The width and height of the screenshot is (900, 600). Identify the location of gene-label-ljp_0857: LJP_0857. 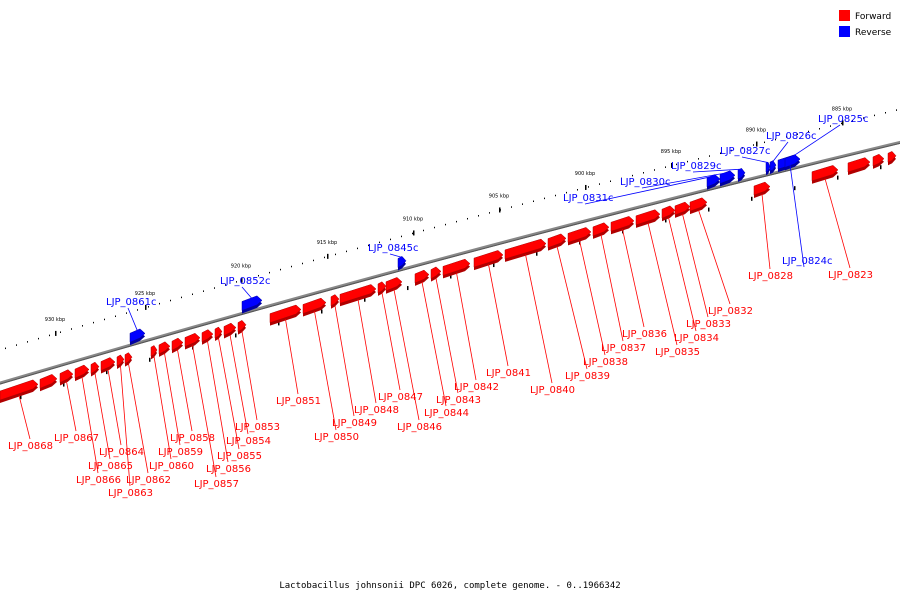
(216, 484).